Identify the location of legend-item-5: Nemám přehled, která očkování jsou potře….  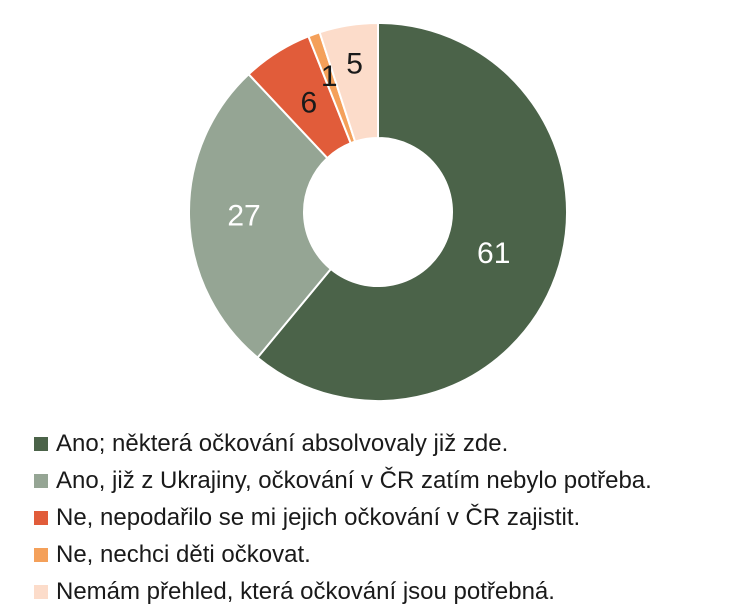
(343, 591).